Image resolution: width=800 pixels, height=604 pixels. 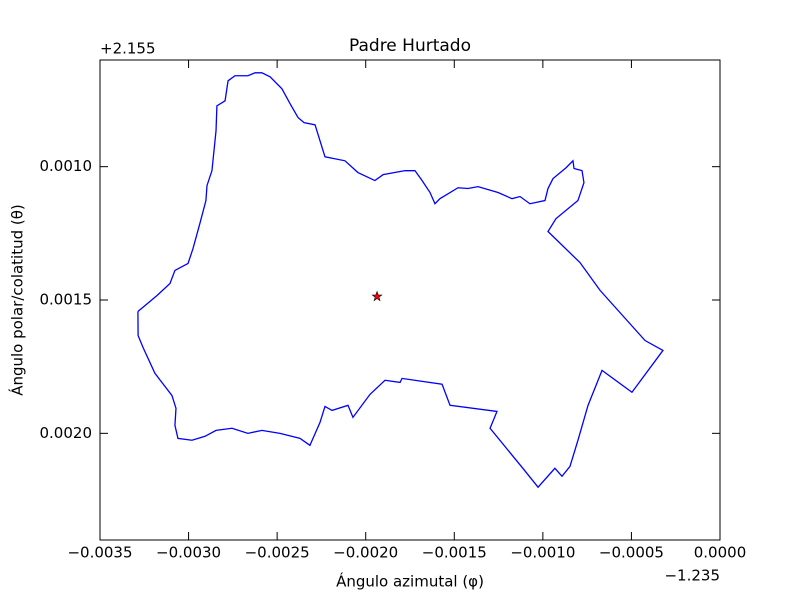 What do you see at coordinates (454, 553) in the screenshot?
I see `x-tick-label: −0.0015` at bounding box center [454, 553].